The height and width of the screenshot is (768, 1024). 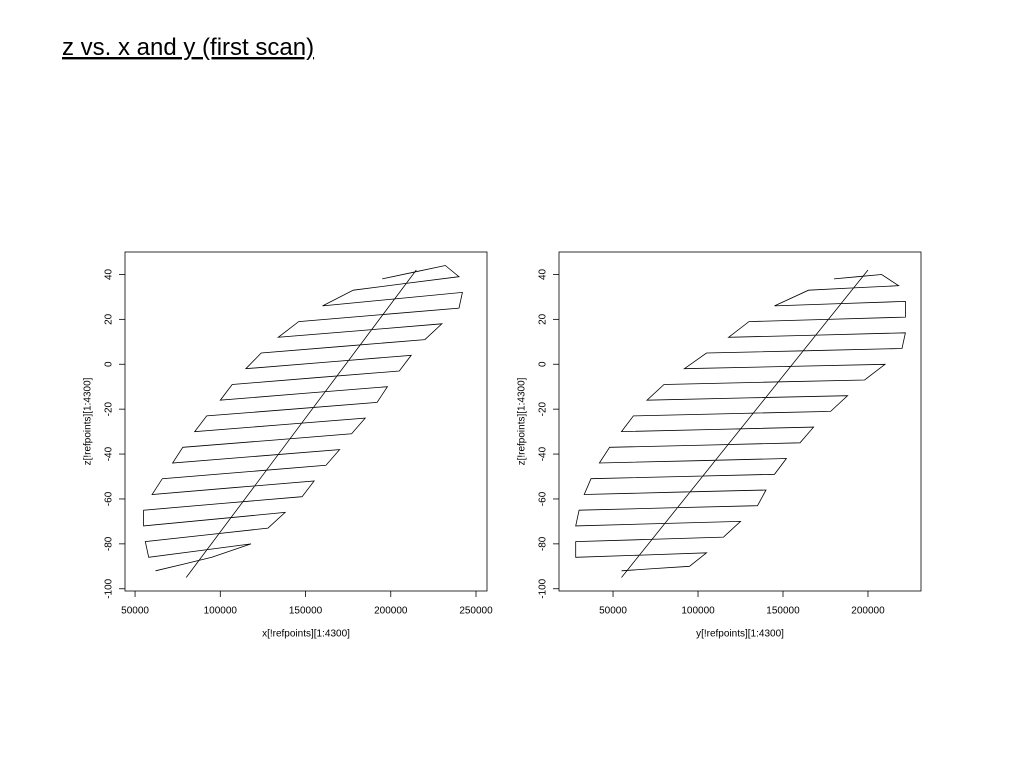 What do you see at coordinates (740, 634) in the screenshot?
I see `x-axis-label: y[!refpoints][1:4300]` at bounding box center [740, 634].